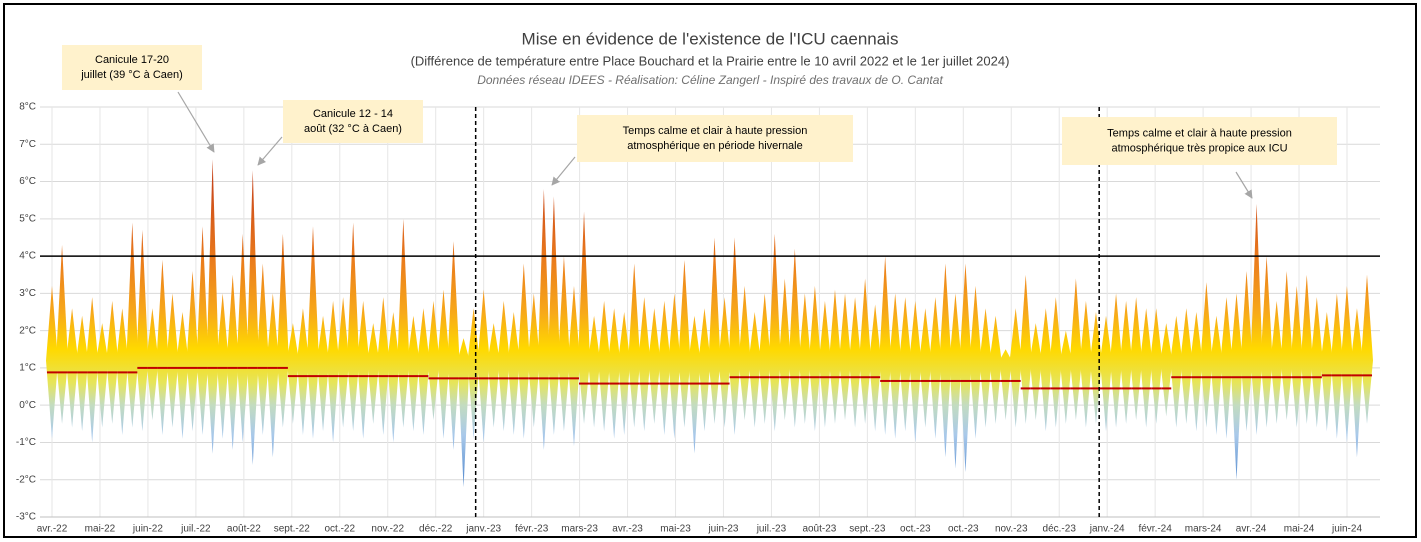 This screenshot has height=542, width=1421. Describe the element at coordinates (27, 107) in the screenshot. I see `y-tick-label: 8°C` at that location.